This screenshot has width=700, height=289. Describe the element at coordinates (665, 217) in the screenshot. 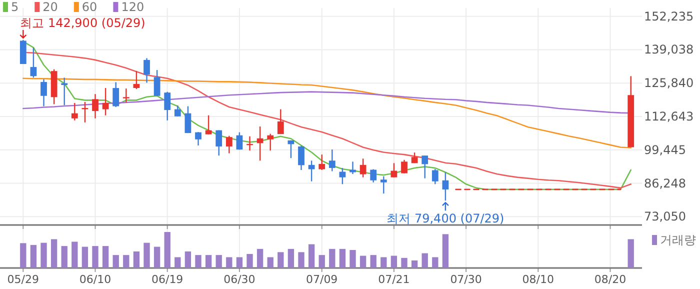

I see `y-tick-label: 73,050` at that location.